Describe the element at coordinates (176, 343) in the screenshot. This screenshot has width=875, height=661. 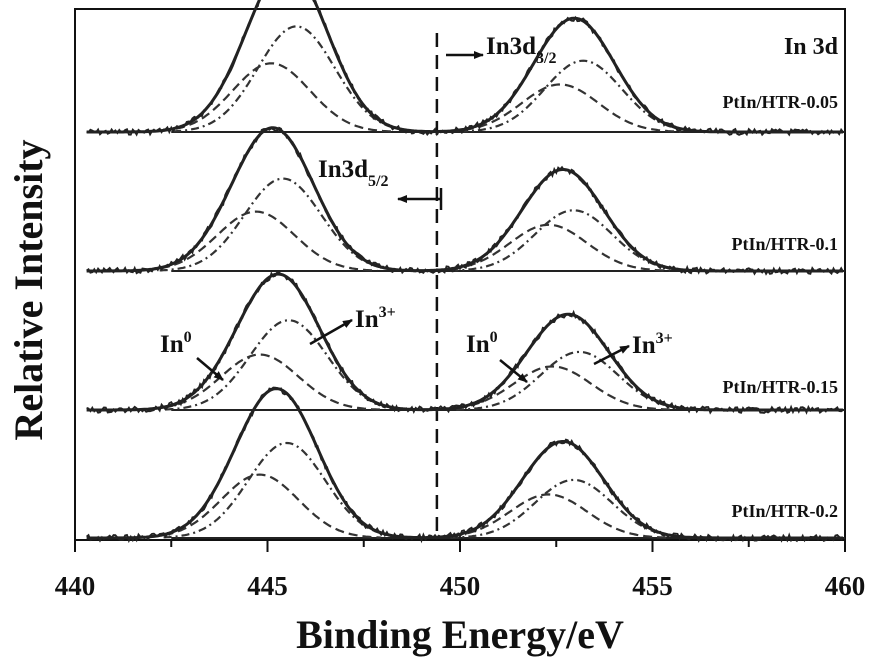
I see `label-in0-left: In0` at that location.